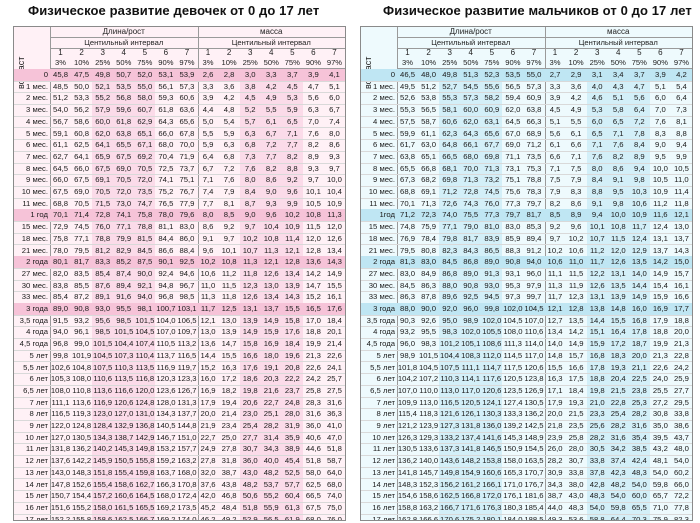 The image size is (700, 523). I want to click on height-cell: 148,3, so click(407, 484).